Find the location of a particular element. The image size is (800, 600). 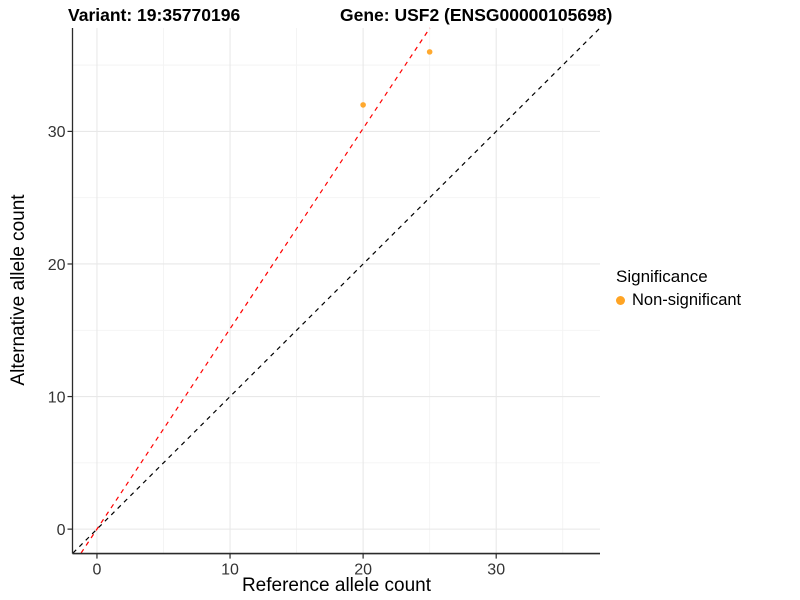

y-tick-label: 30 is located at coordinates (57, 132).